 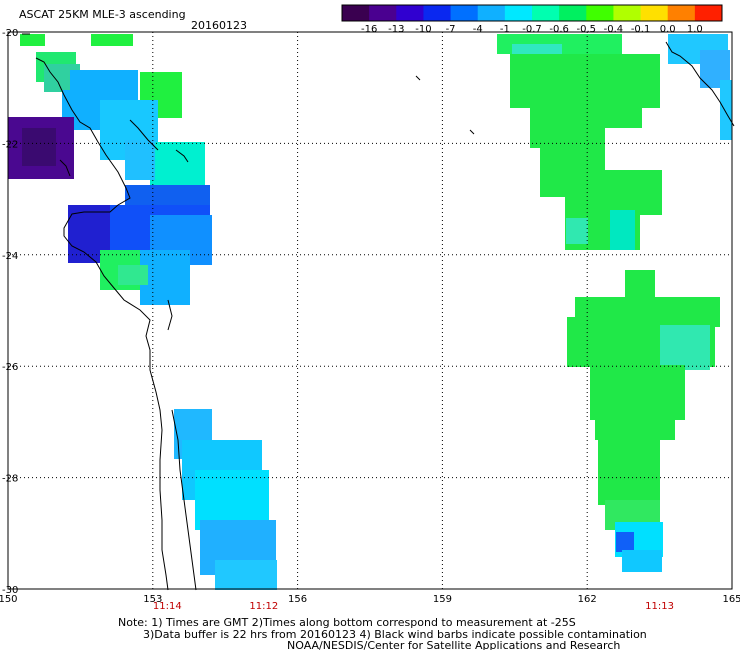 What do you see at coordinates (442, 599) in the screenshot?
I see `lon-label: 159` at bounding box center [442, 599].